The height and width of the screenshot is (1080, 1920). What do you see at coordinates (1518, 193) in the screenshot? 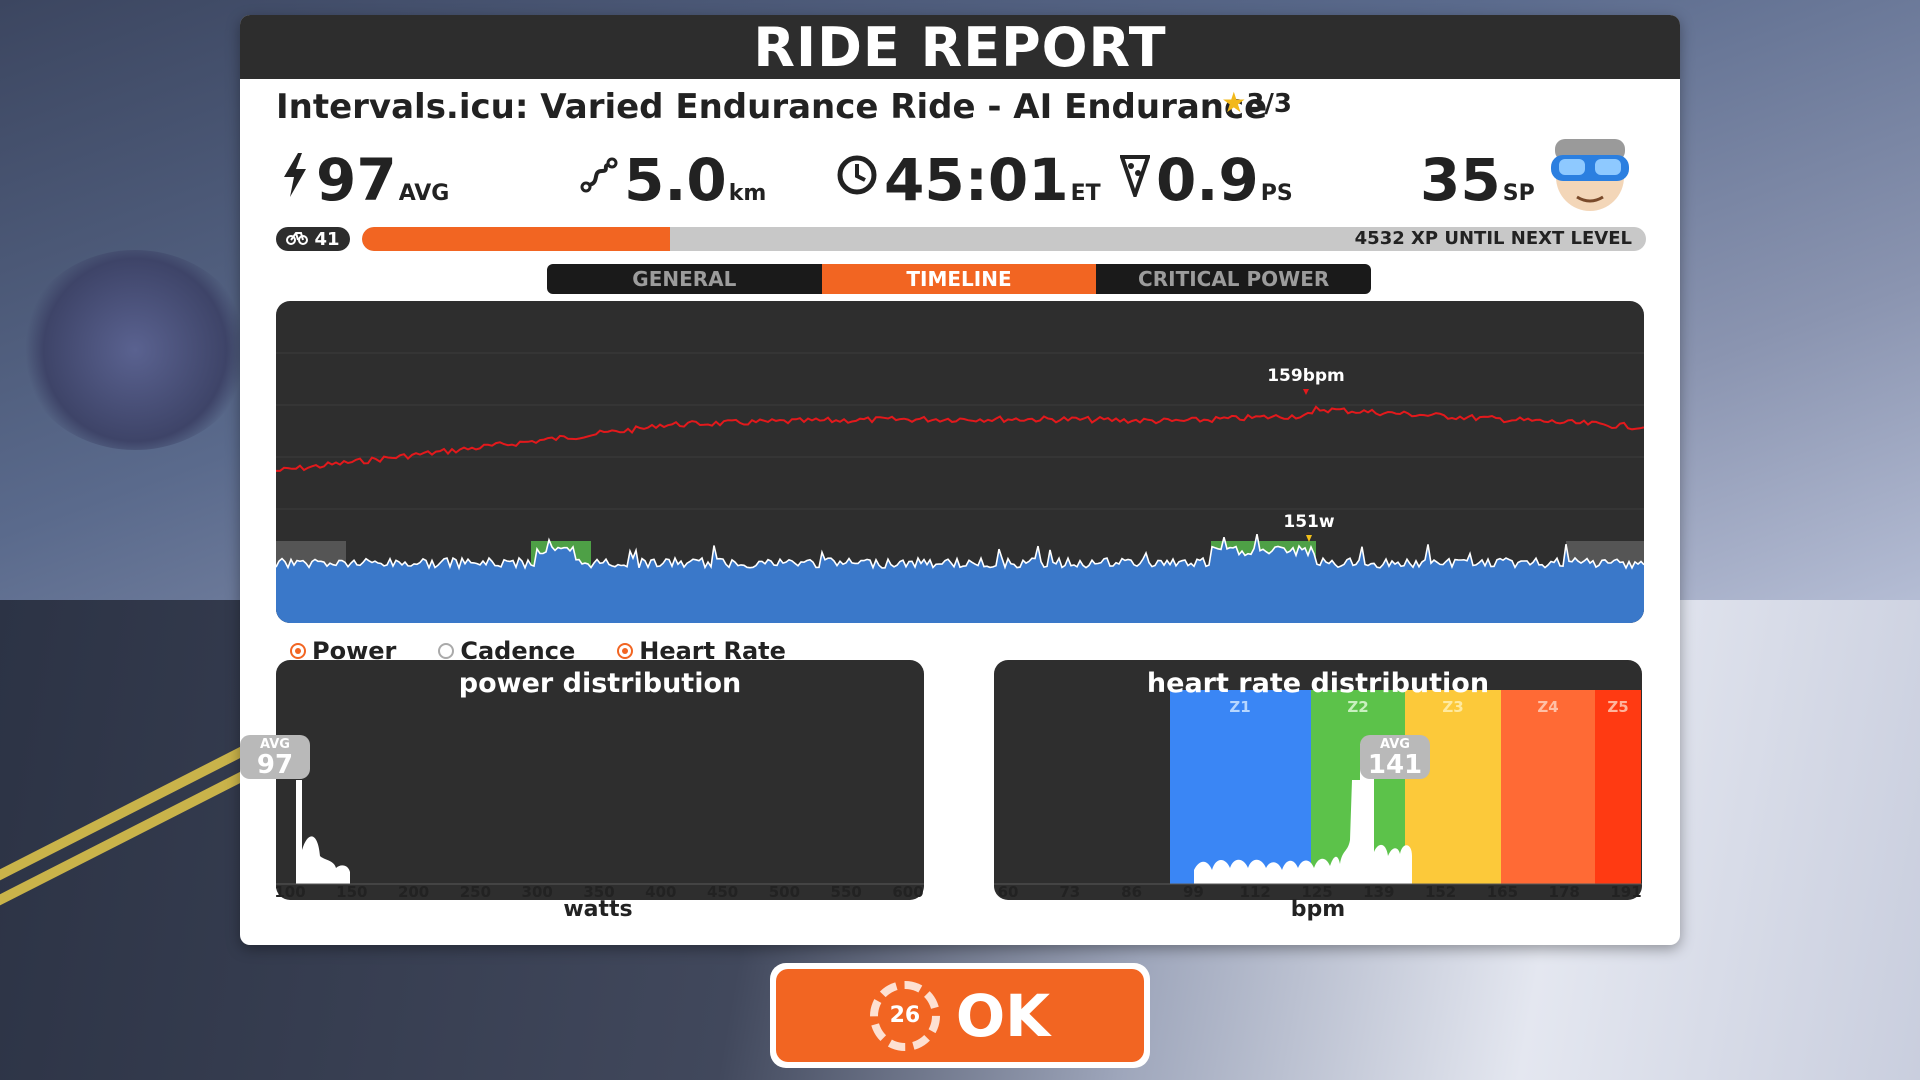
I see `sport-unit: SP` at bounding box center [1518, 193].